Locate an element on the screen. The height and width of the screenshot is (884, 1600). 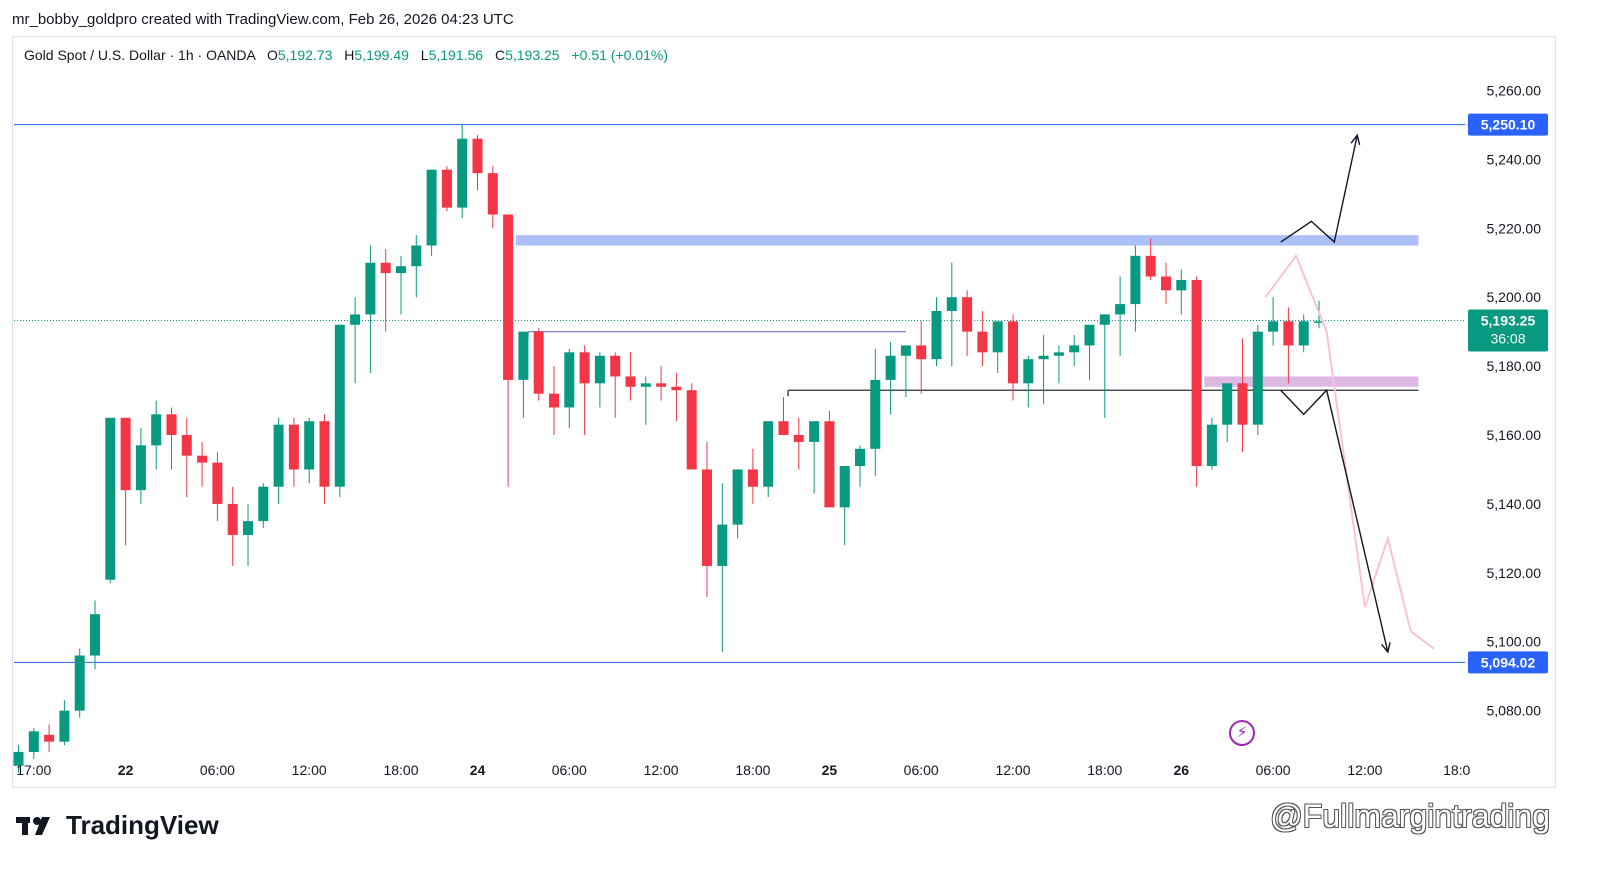
key-level-label: 5,094.02 is located at coordinates (1508, 662).